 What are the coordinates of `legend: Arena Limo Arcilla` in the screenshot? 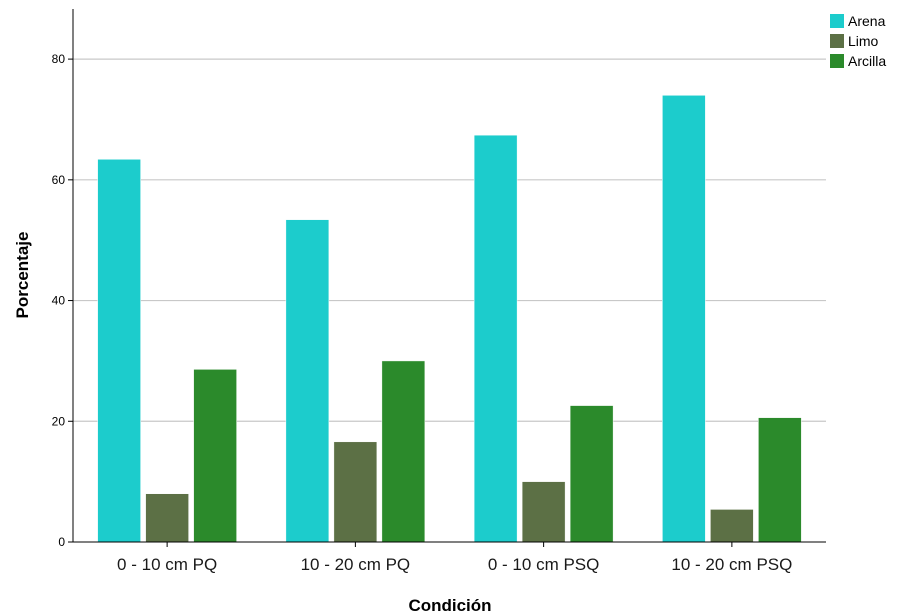 It's located at (858, 41).